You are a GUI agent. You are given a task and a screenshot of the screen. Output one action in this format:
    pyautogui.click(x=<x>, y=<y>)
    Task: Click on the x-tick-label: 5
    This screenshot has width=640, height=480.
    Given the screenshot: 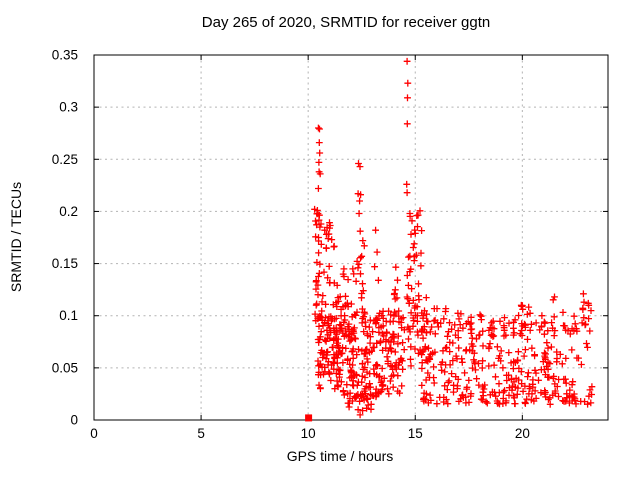 What is the action you would take?
    pyautogui.click(x=201, y=433)
    